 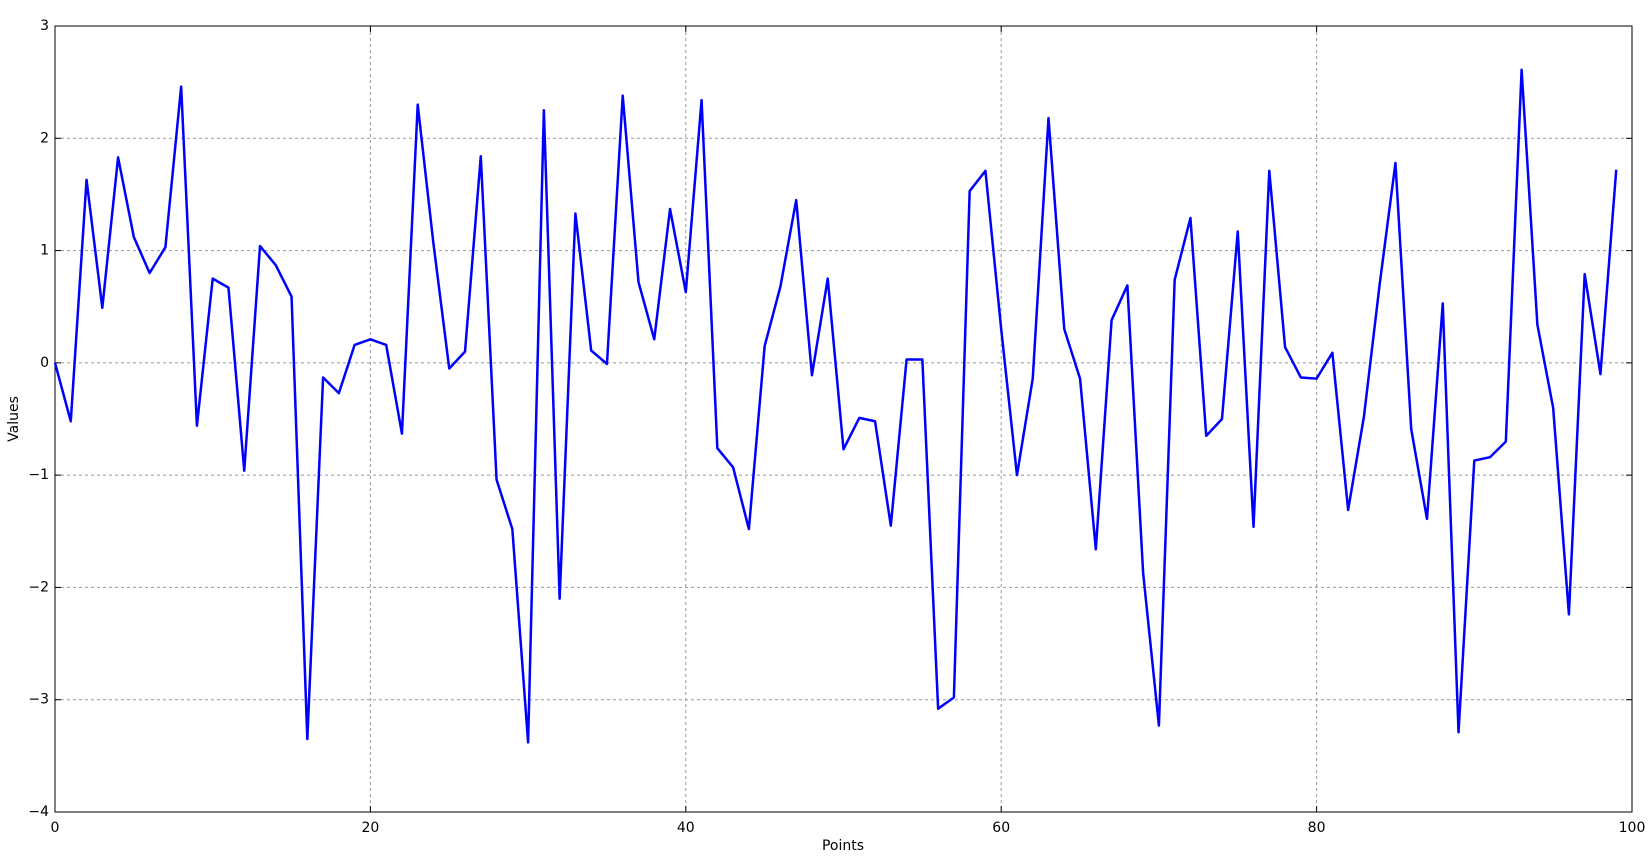 I want to click on x-tick-label: 80, so click(x=1317, y=828).